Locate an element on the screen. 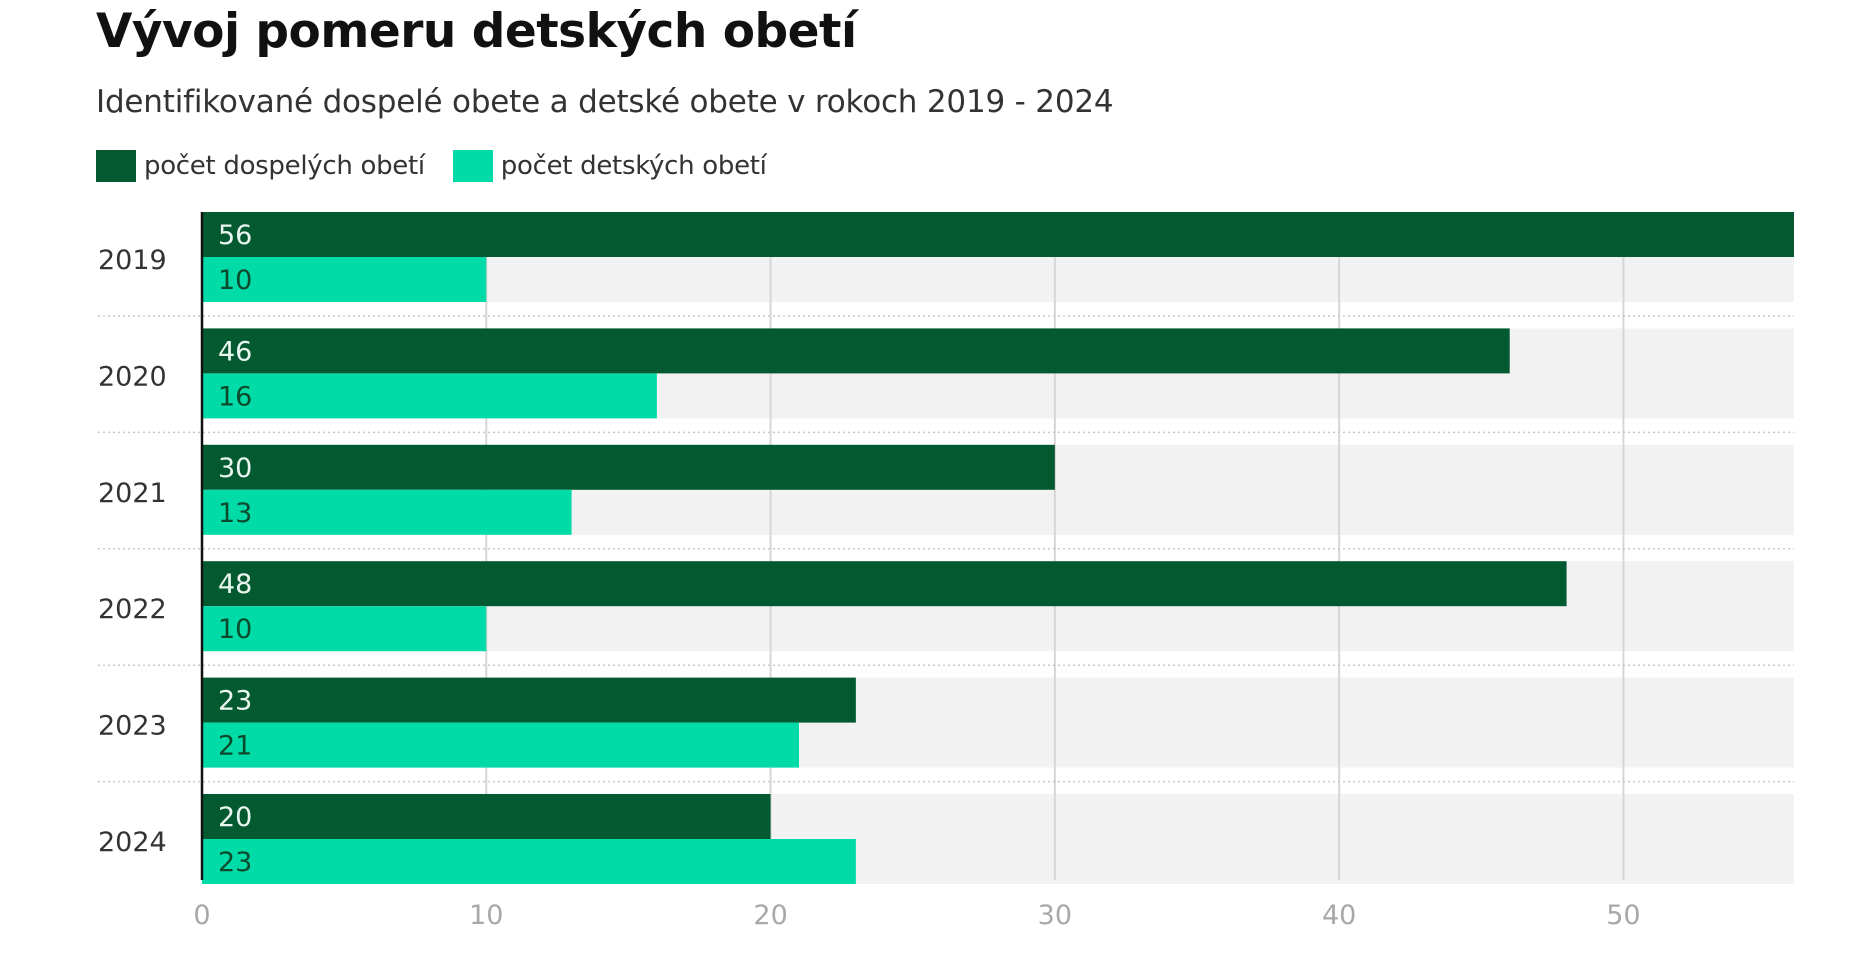  x-axis-ticks: 0 10 20 30 40 50 is located at coordinates (916, 915).